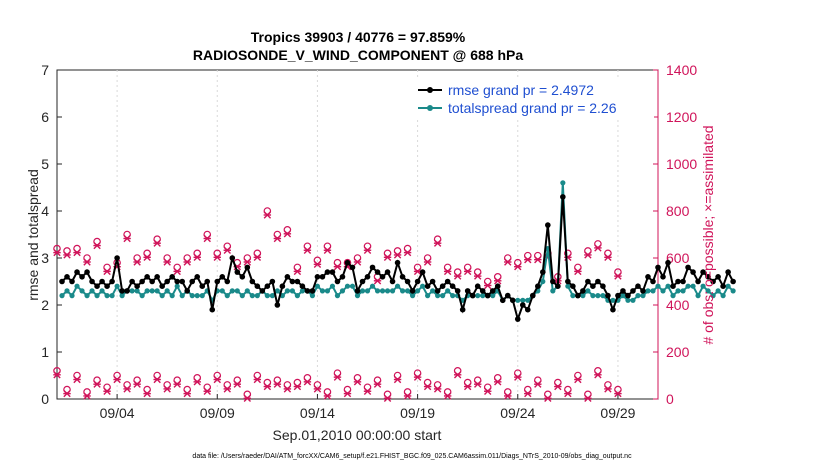  Describe the element at coordinates (517, 413) in the screenshot. I see `x-tick-label: 09/24` at that location.